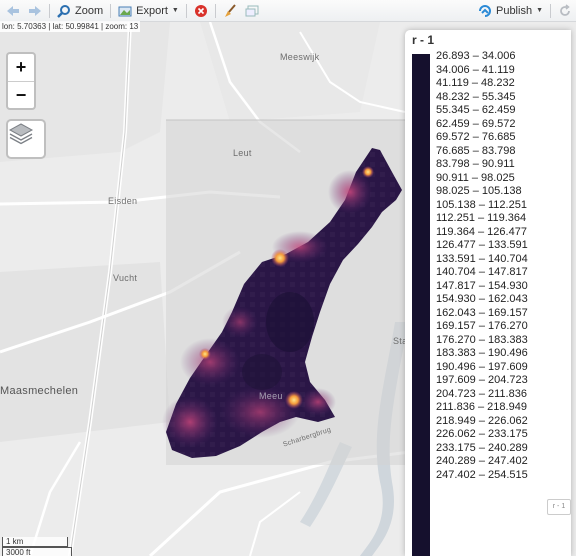 The image size is (576, 556). What do you see at coordinates (300, 57) in the screenshot?
I see `place-label: Meeswijk` at bounding box center [300, 57].